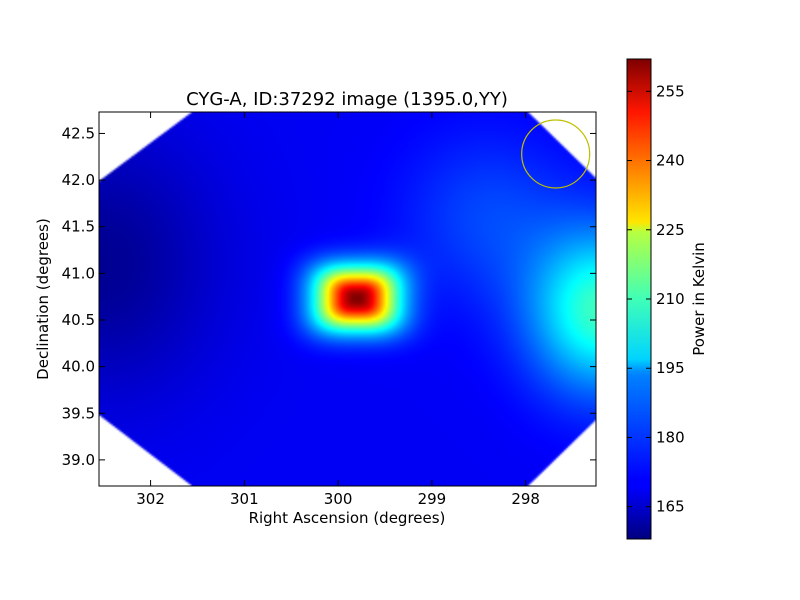 This screenshot has height=600, width=800. I want to click on colorbar-tick-label: 255, so click(670, 91).